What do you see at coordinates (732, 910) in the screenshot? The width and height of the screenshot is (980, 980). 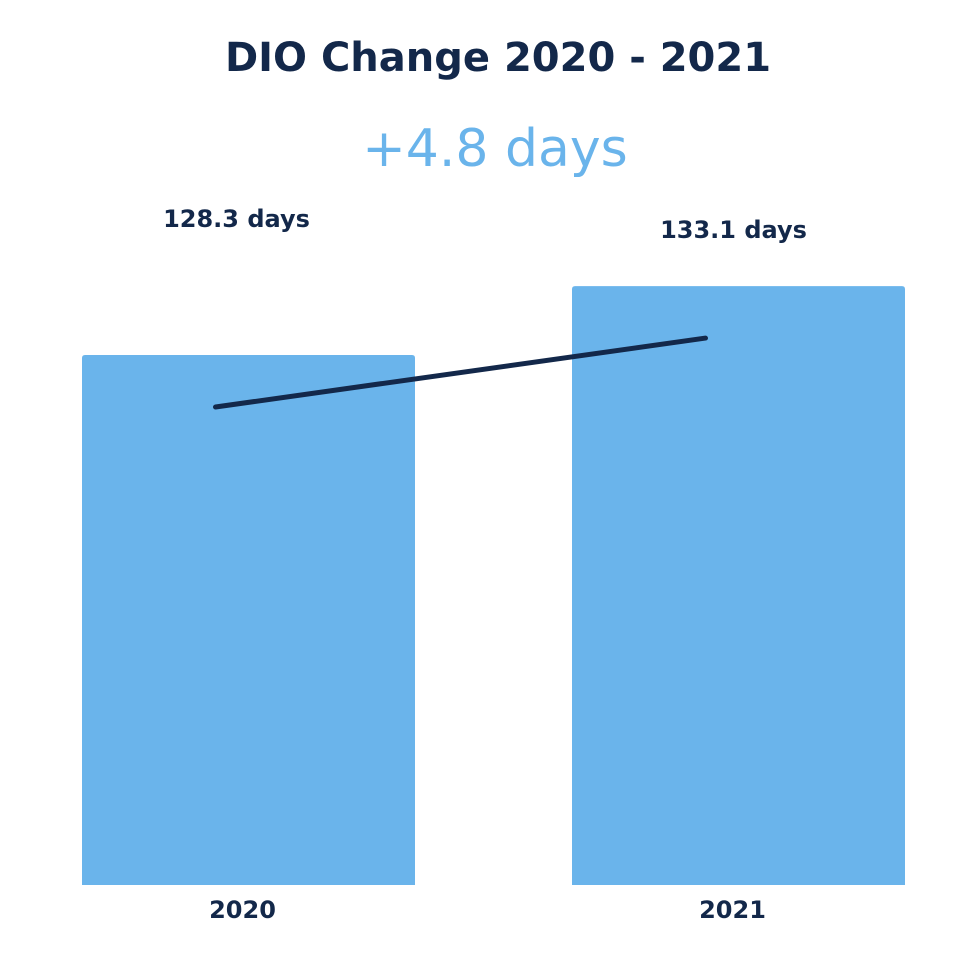 I see `x-tick-label: 2021` at bounding box center [732, 910].